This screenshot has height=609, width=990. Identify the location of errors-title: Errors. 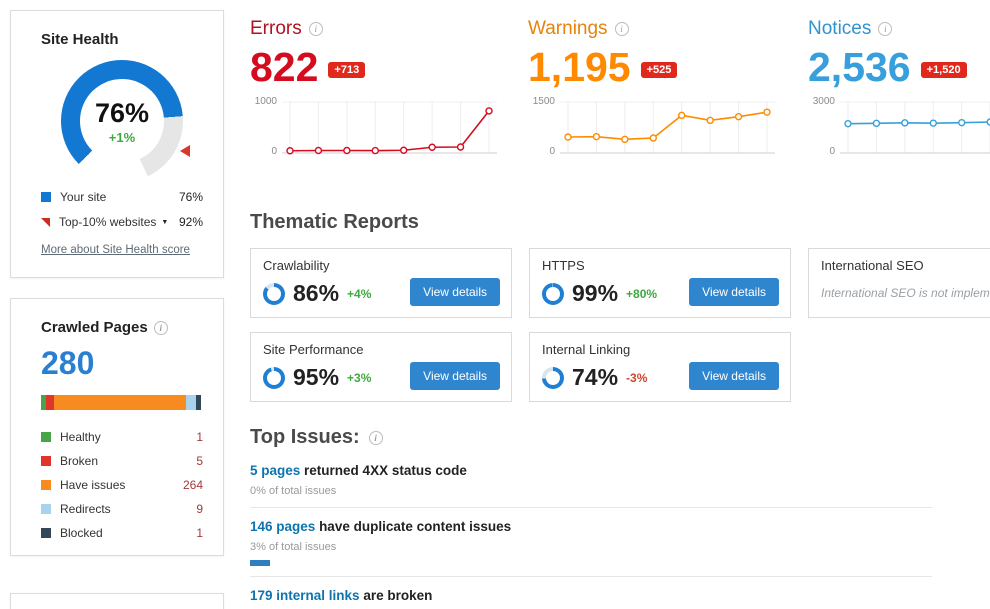
(276, 28).